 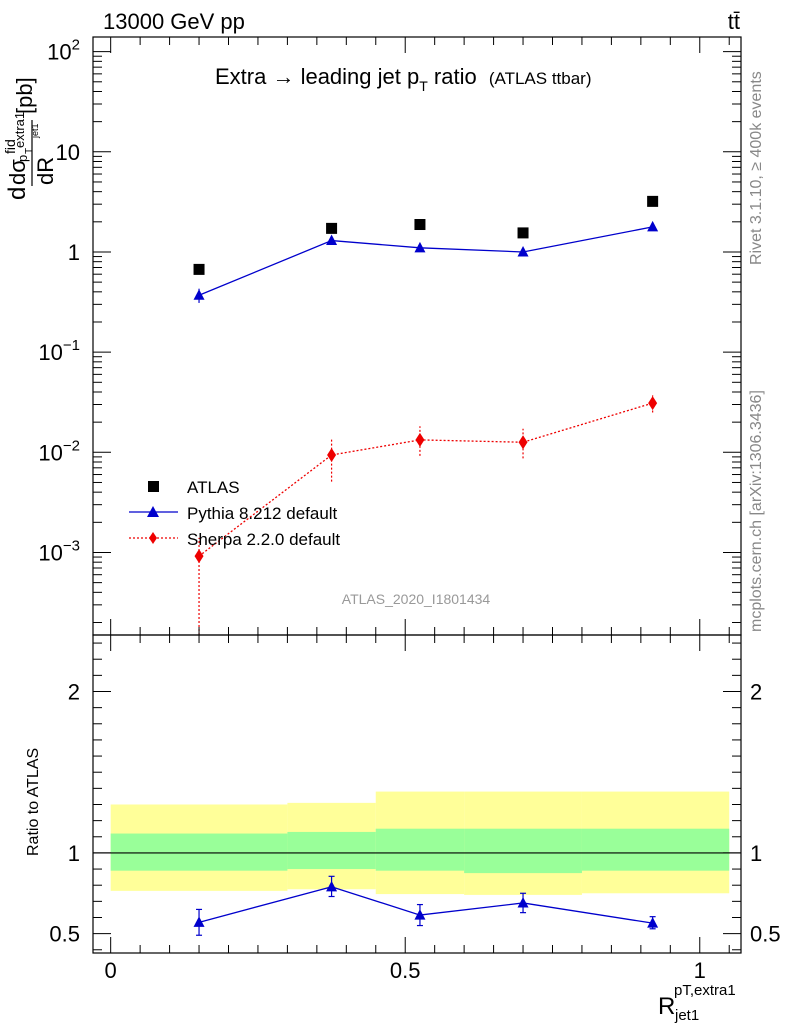 I want to click on legend-label-sherpa: Sherpa 2.2.0 default, so click(x=263, y=539).